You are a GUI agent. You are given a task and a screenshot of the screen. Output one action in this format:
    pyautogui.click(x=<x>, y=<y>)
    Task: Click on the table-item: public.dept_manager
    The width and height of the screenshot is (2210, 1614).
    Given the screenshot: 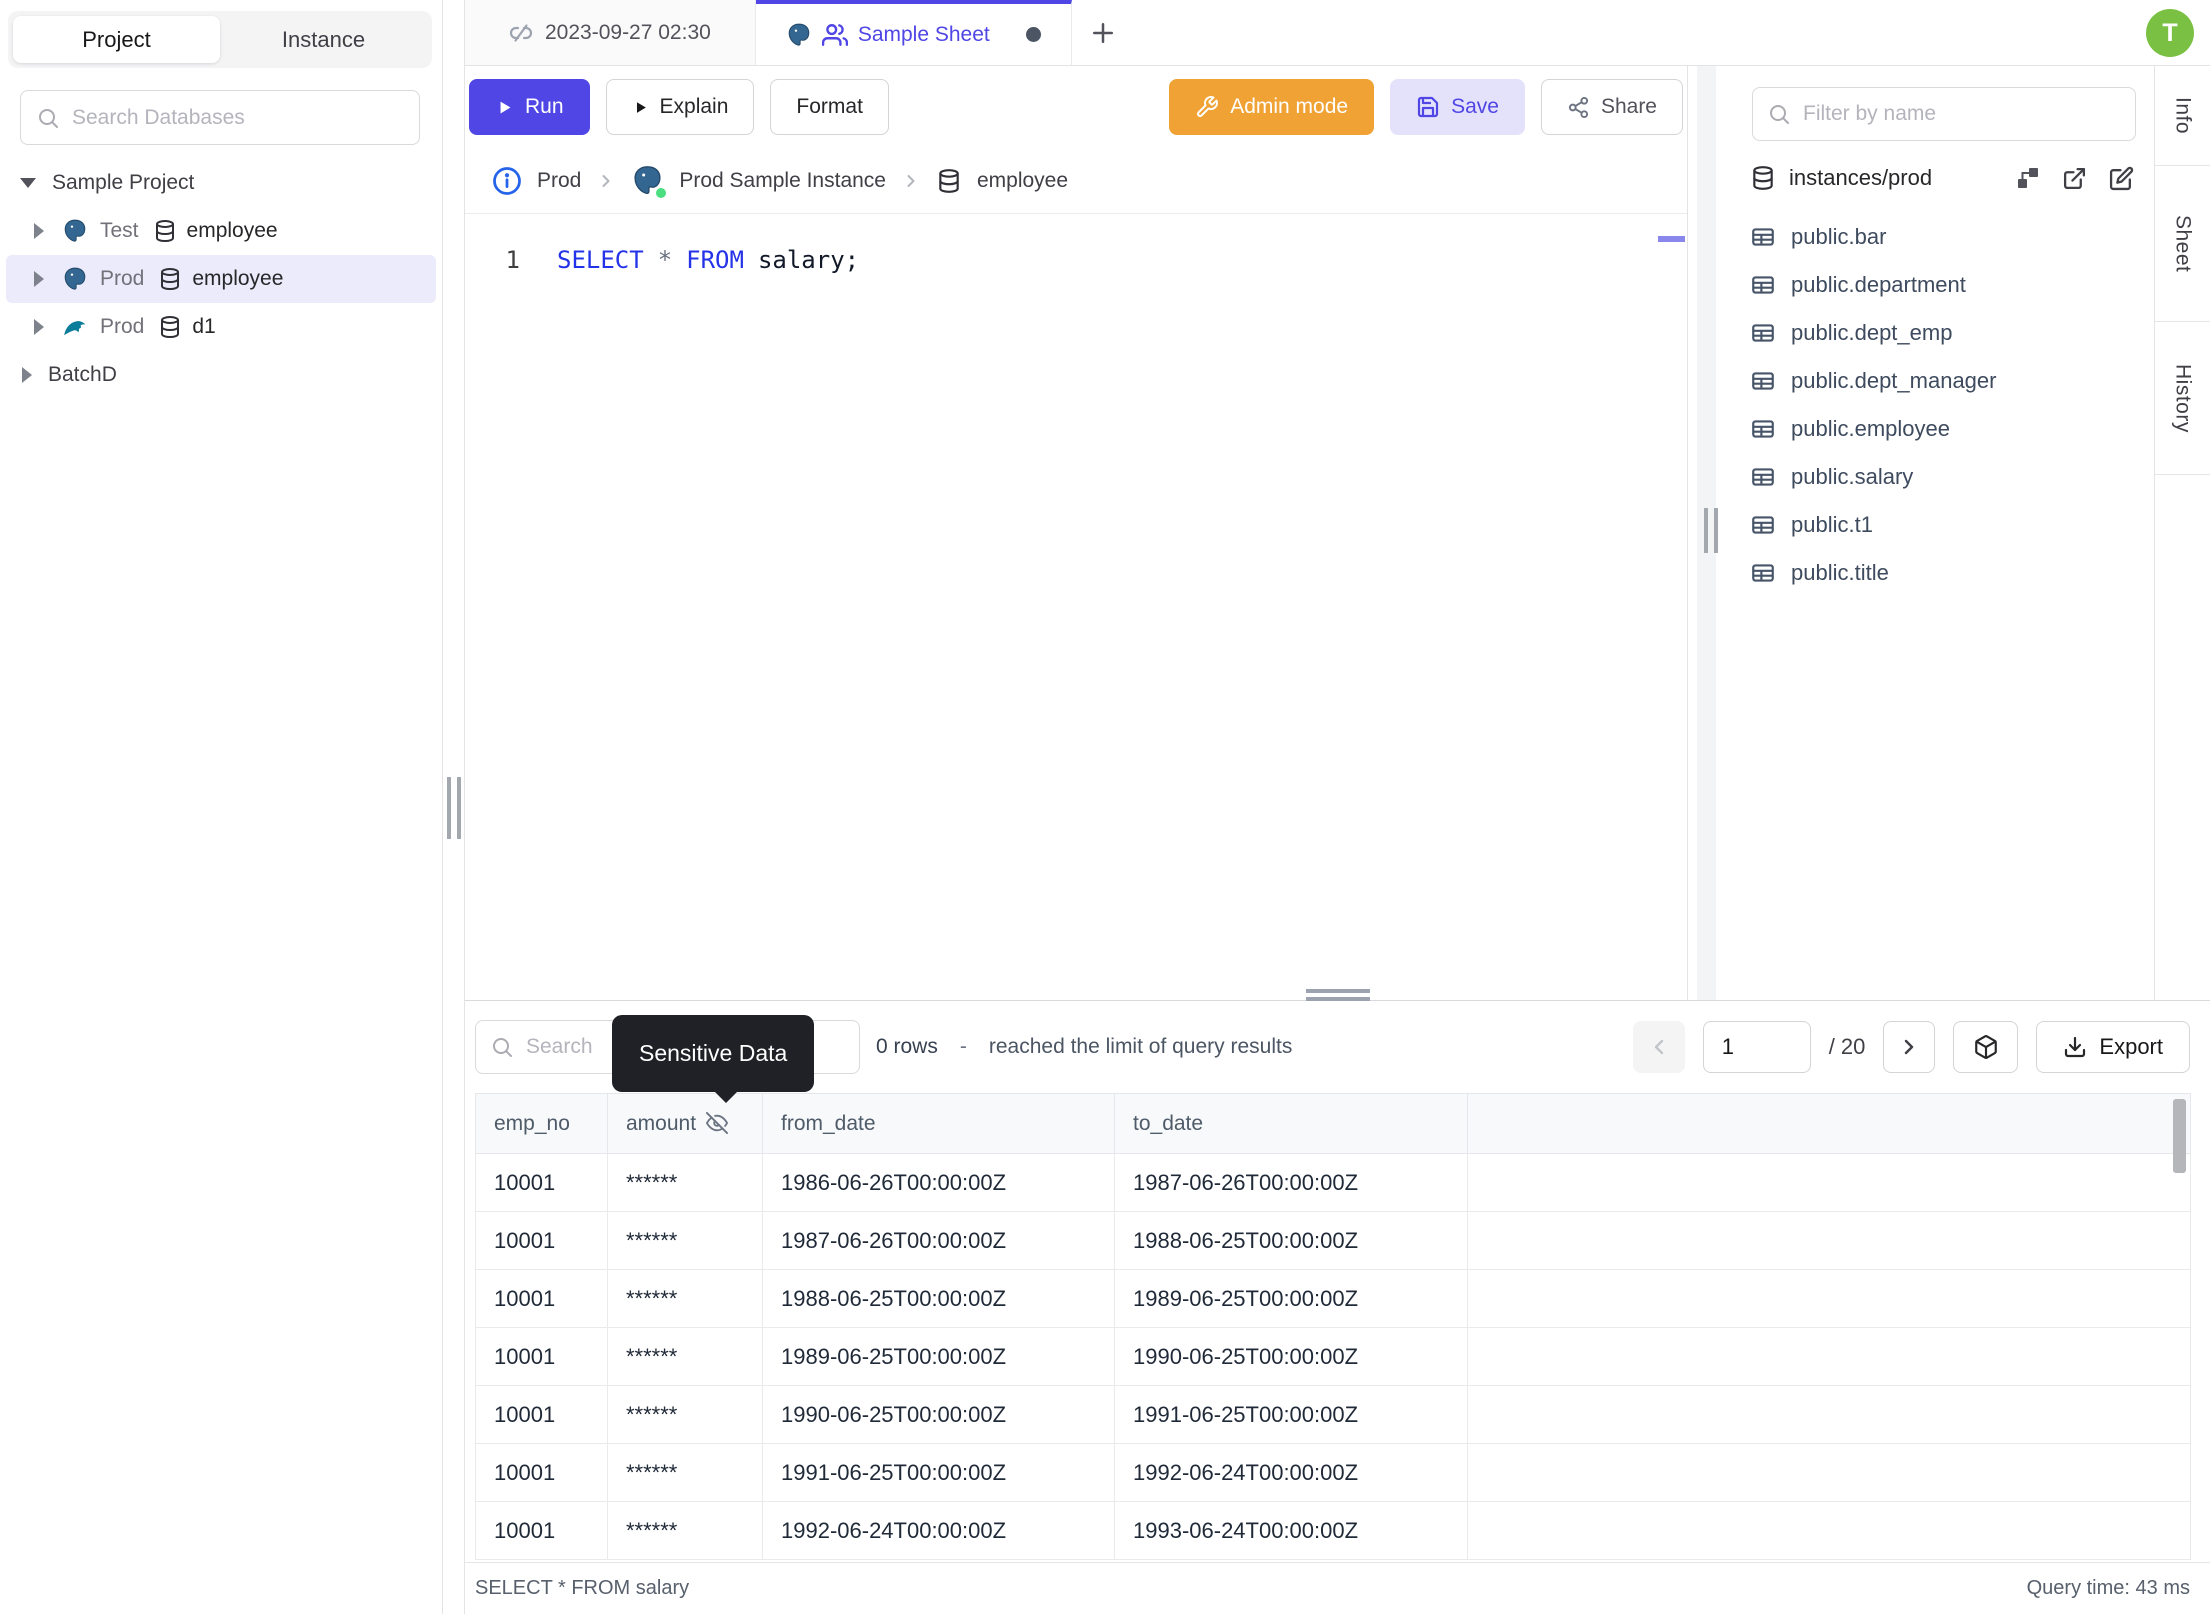 What is the action you would take?
    pyautogui.click(x=1944, y=381)
    